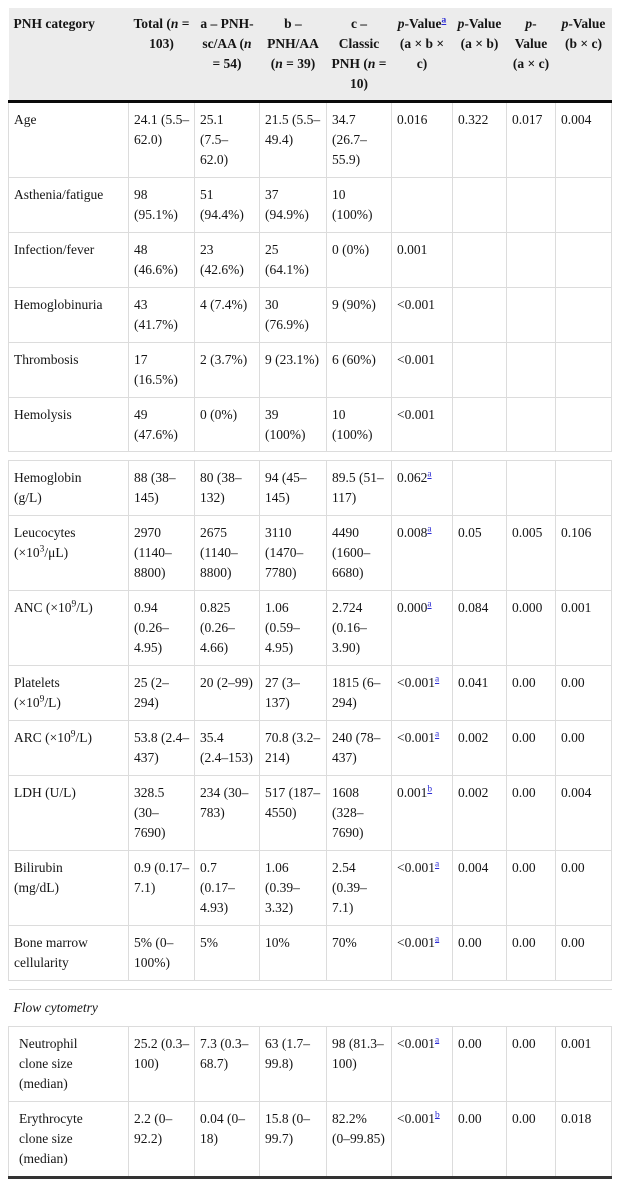 The image size is (618, 1187). What do you see at coordinates (161, 628) in the screenshot?
I see `data-cell: 0.94 (0.26–4.95)` at bounding box center [161, 628].